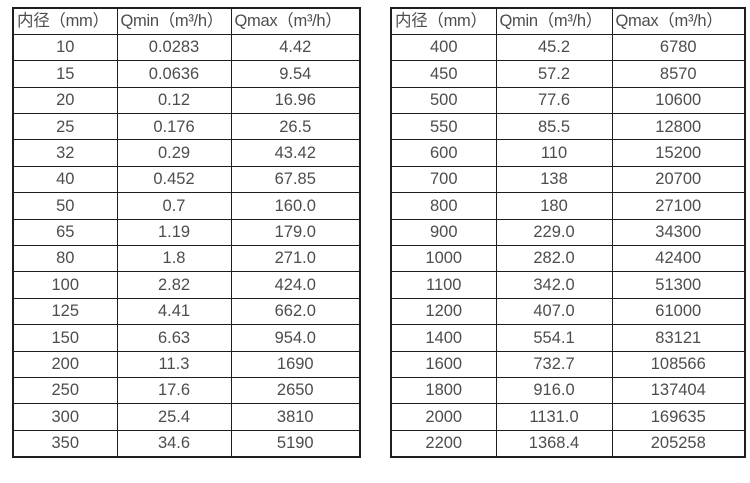 Image resolution: width=750 pixels, height=483 pixels. Describe the element at coordinates (678, 443) in the screenshot. I see `cell-qmax: 205258` at that location.